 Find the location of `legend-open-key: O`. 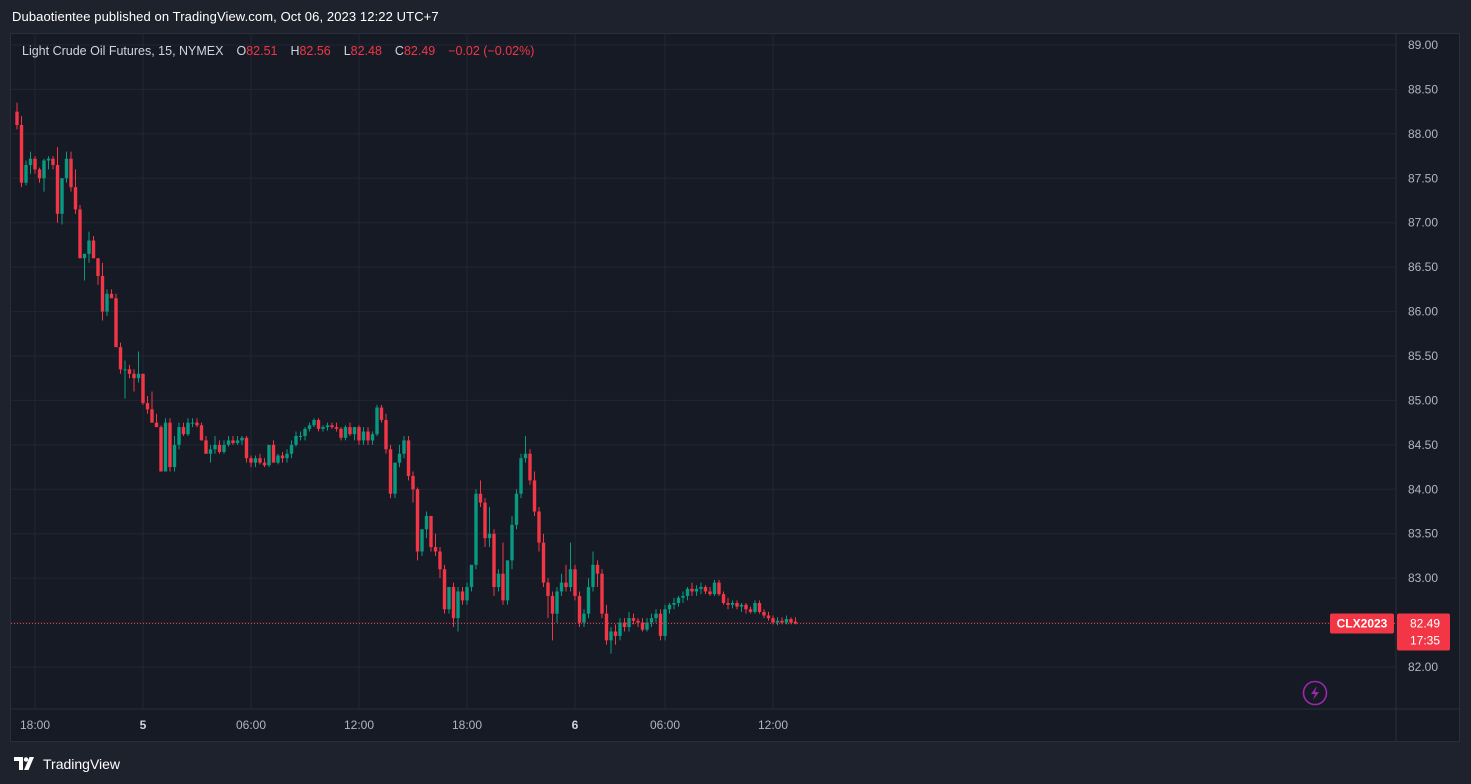

legend-open-key: O is located at coordinates (241, 51).